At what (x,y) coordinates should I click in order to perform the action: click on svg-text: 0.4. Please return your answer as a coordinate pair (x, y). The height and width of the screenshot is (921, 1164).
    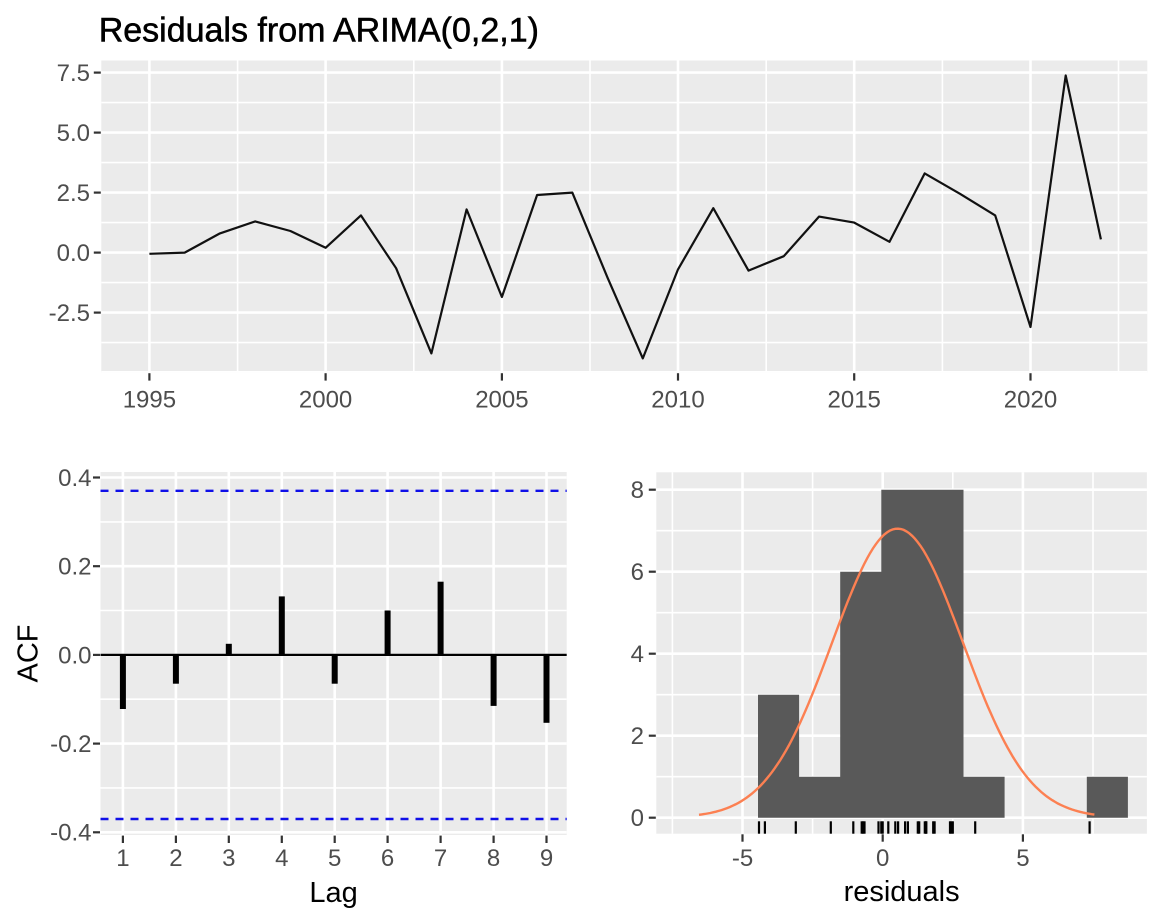
    Looking at the image, I should click on (74, 478).